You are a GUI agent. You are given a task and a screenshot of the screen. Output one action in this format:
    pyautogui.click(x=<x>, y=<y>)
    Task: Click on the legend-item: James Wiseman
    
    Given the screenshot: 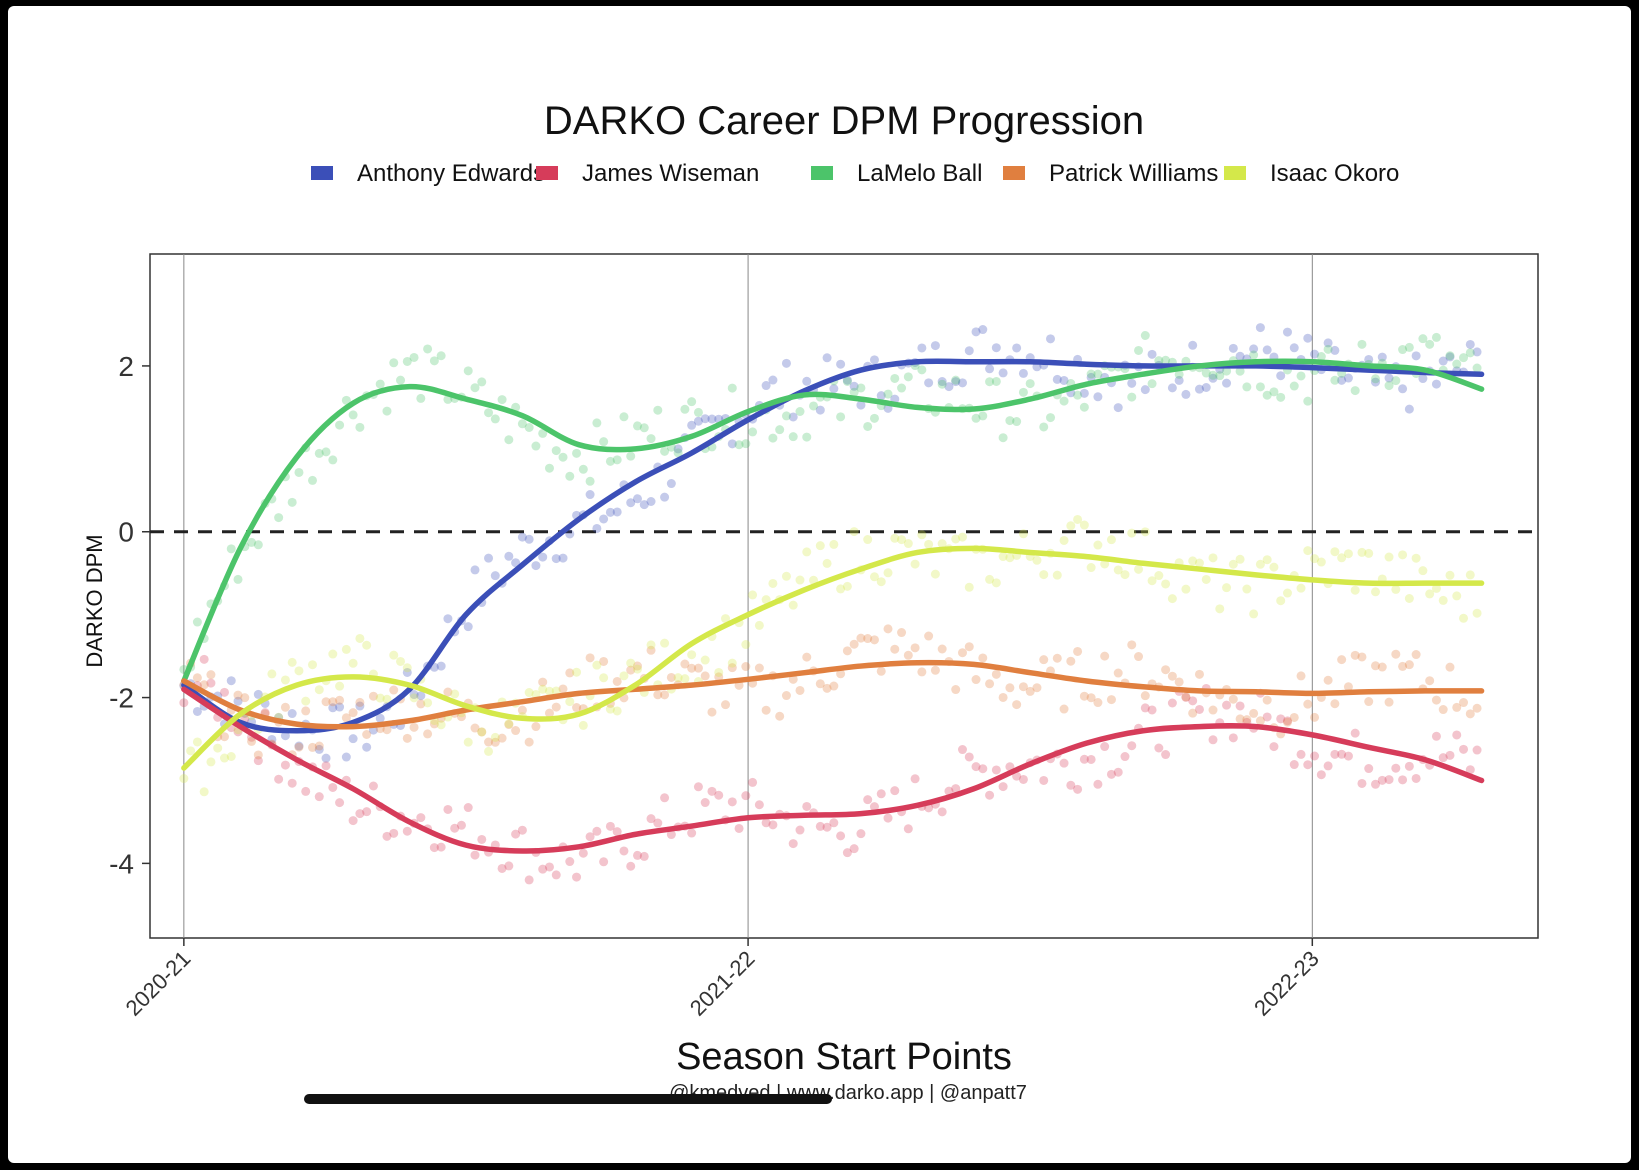 What is the action you would take?
    pyautogui.click(x=647, y=173)
    